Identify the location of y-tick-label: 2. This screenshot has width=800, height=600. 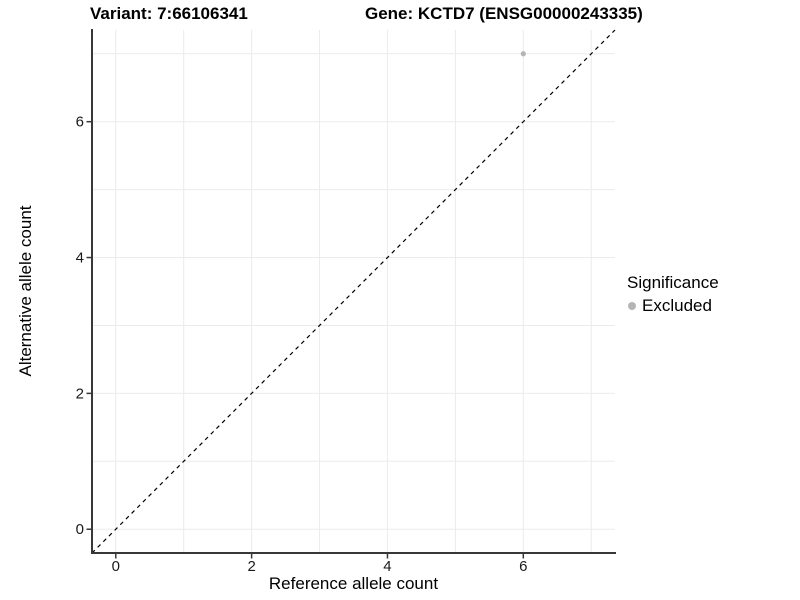
(80, 393).